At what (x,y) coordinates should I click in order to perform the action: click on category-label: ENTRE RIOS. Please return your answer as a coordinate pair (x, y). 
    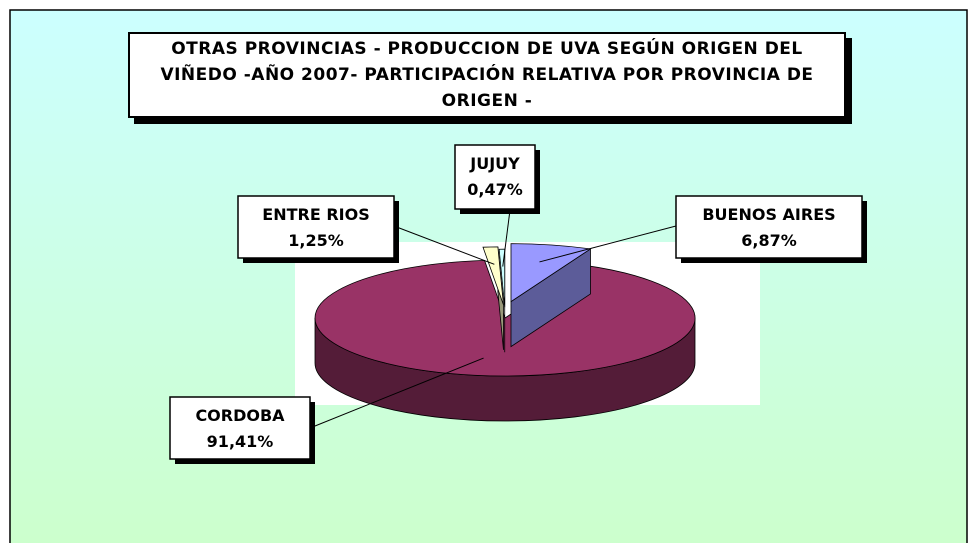
    Looking at the image, I should click on (315, 214).